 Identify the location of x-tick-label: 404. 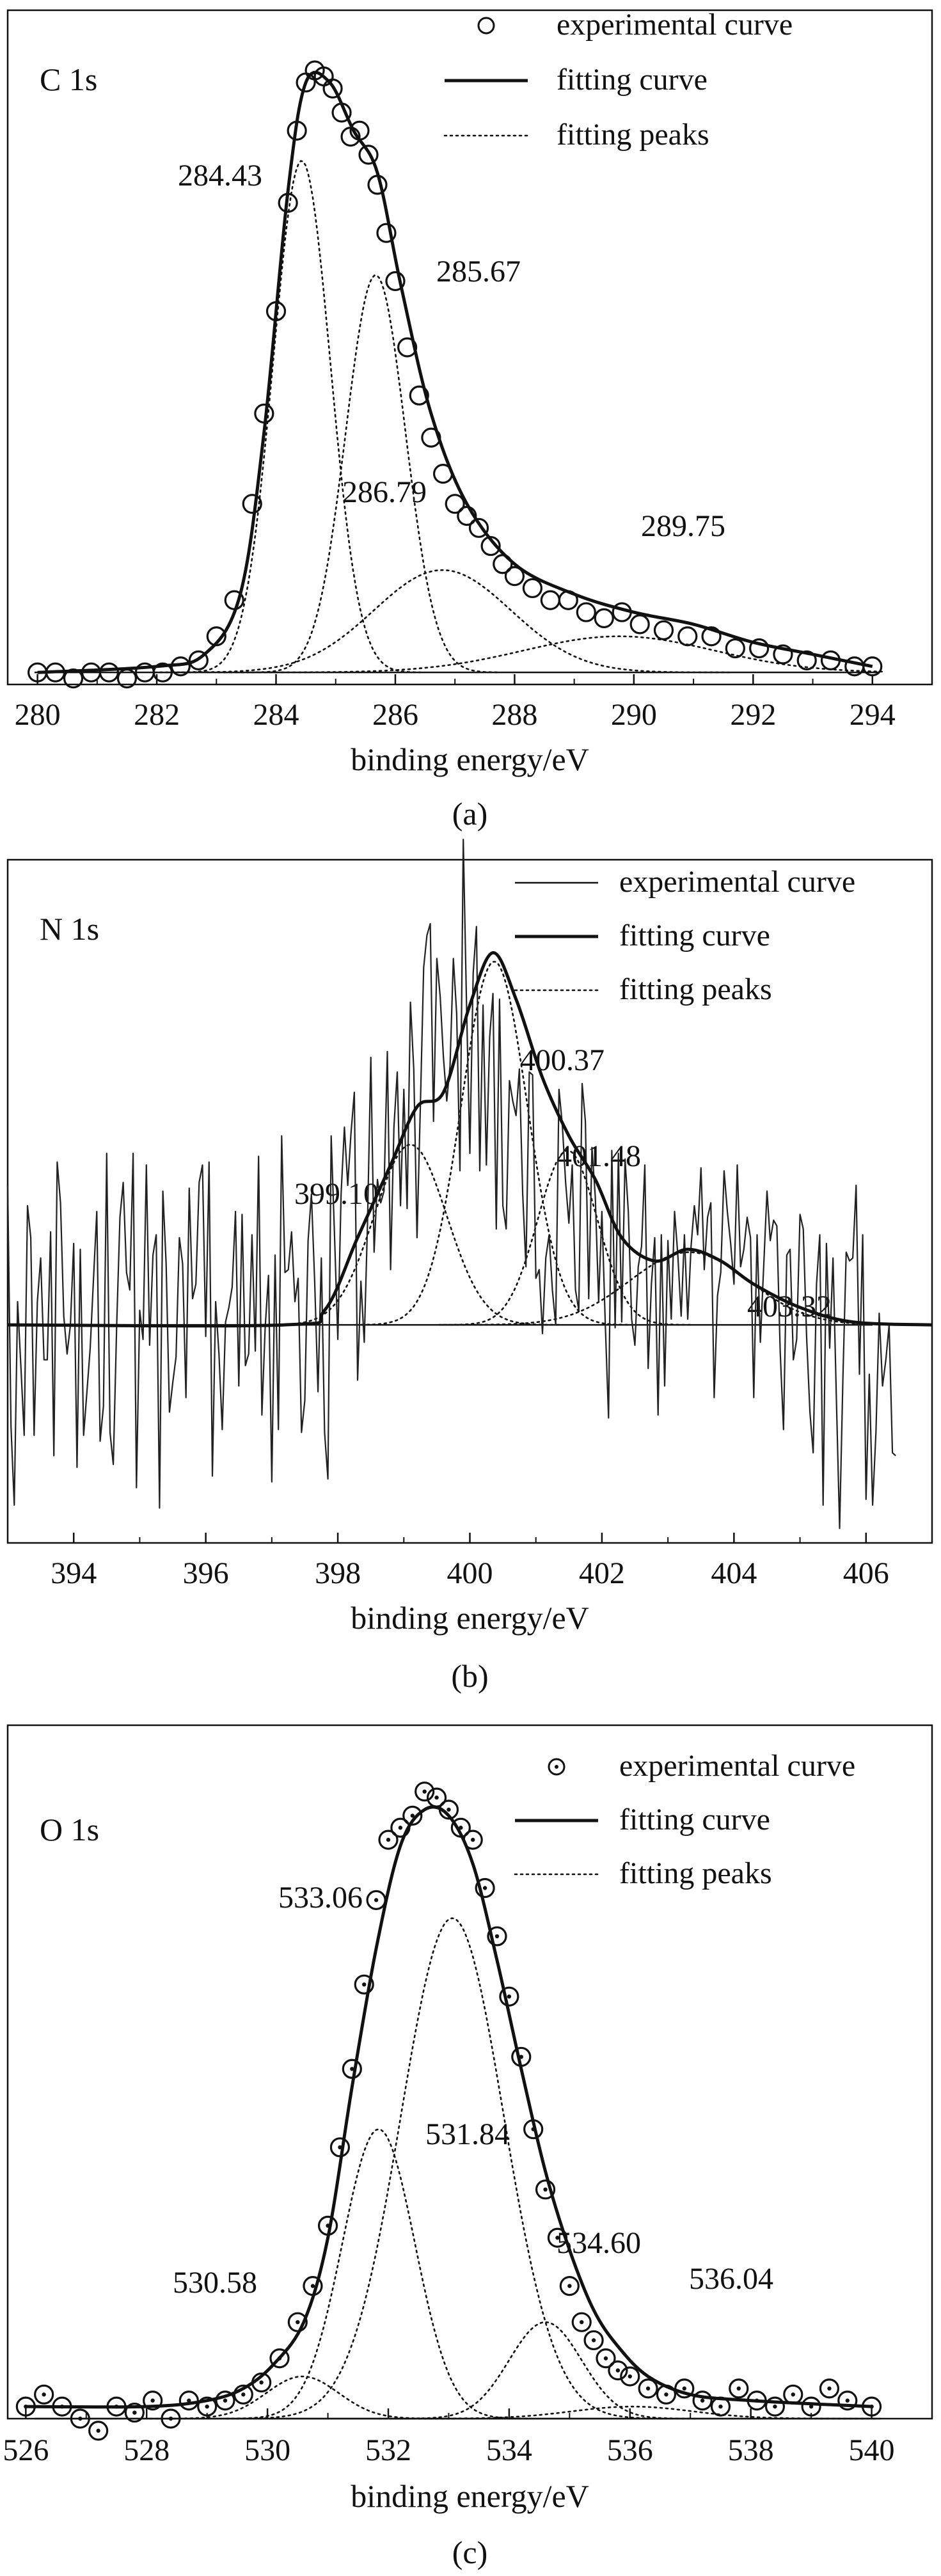
(734, 1573).